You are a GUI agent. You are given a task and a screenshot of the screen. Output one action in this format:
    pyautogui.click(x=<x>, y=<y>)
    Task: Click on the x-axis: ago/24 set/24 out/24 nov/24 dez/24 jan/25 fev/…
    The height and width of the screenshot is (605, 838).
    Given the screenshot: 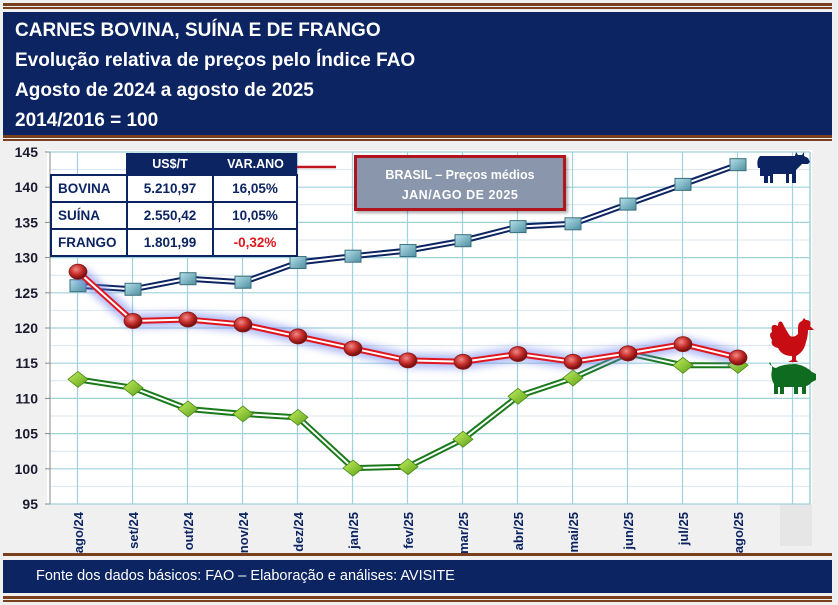 What is the action you would take?
    pyautogui.click(x=408, y=532)
    